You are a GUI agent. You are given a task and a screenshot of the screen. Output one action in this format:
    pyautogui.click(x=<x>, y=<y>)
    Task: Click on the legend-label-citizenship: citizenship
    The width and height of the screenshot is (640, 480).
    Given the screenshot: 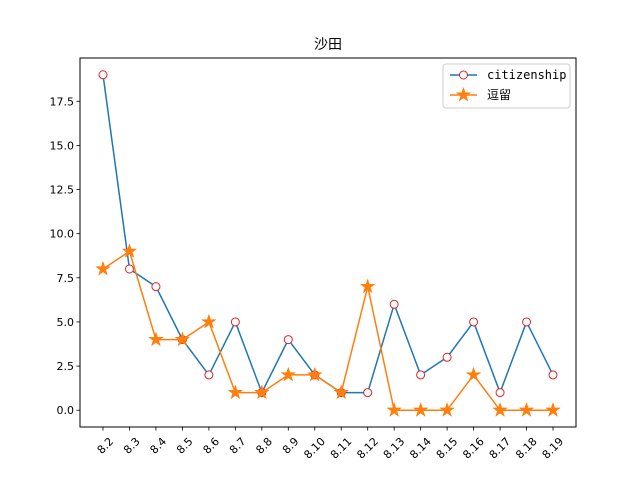 What is the action you would take?
    pyautogui.click(x=526, y=75)
    